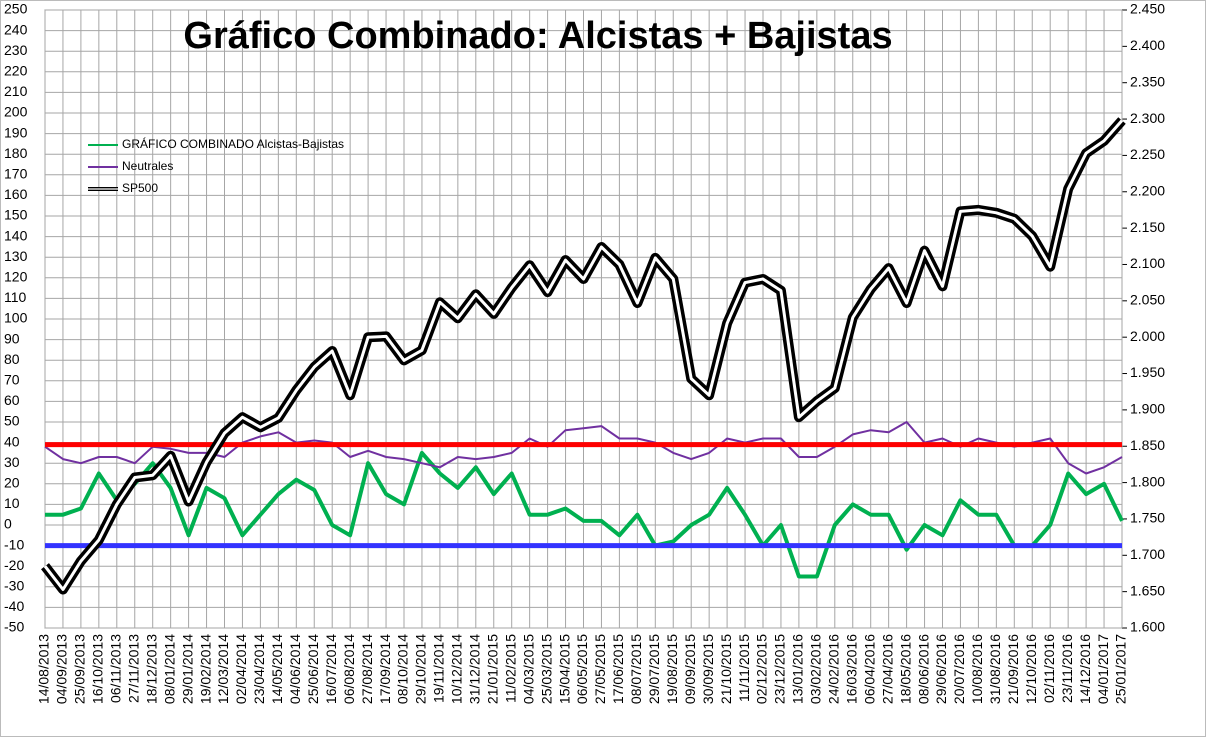  I want to click on x-tick-label: 21/09/2016, so click(1013, 669).